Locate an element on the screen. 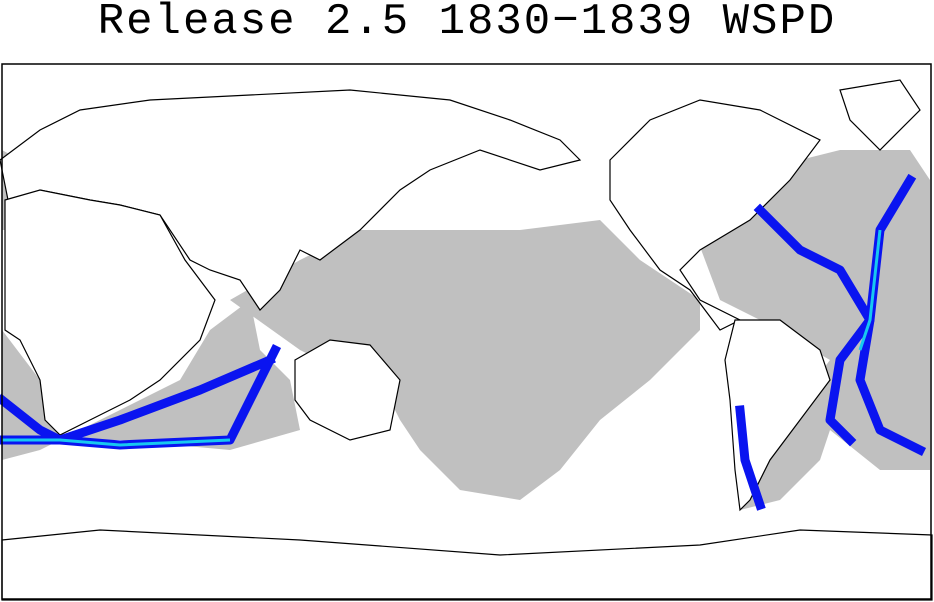 This screenshot has width=934, height=602. map-title: Release 2.5 1830−1839 WSPD is located at coordinates (467, 23).